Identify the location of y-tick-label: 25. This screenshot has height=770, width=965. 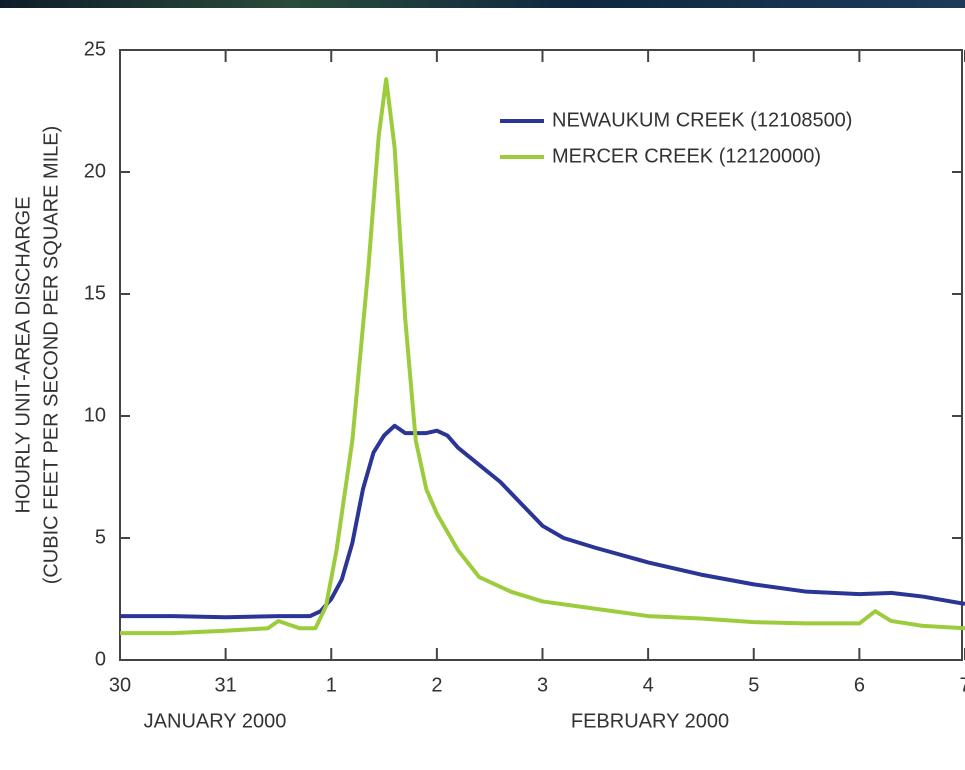
(95, 49).